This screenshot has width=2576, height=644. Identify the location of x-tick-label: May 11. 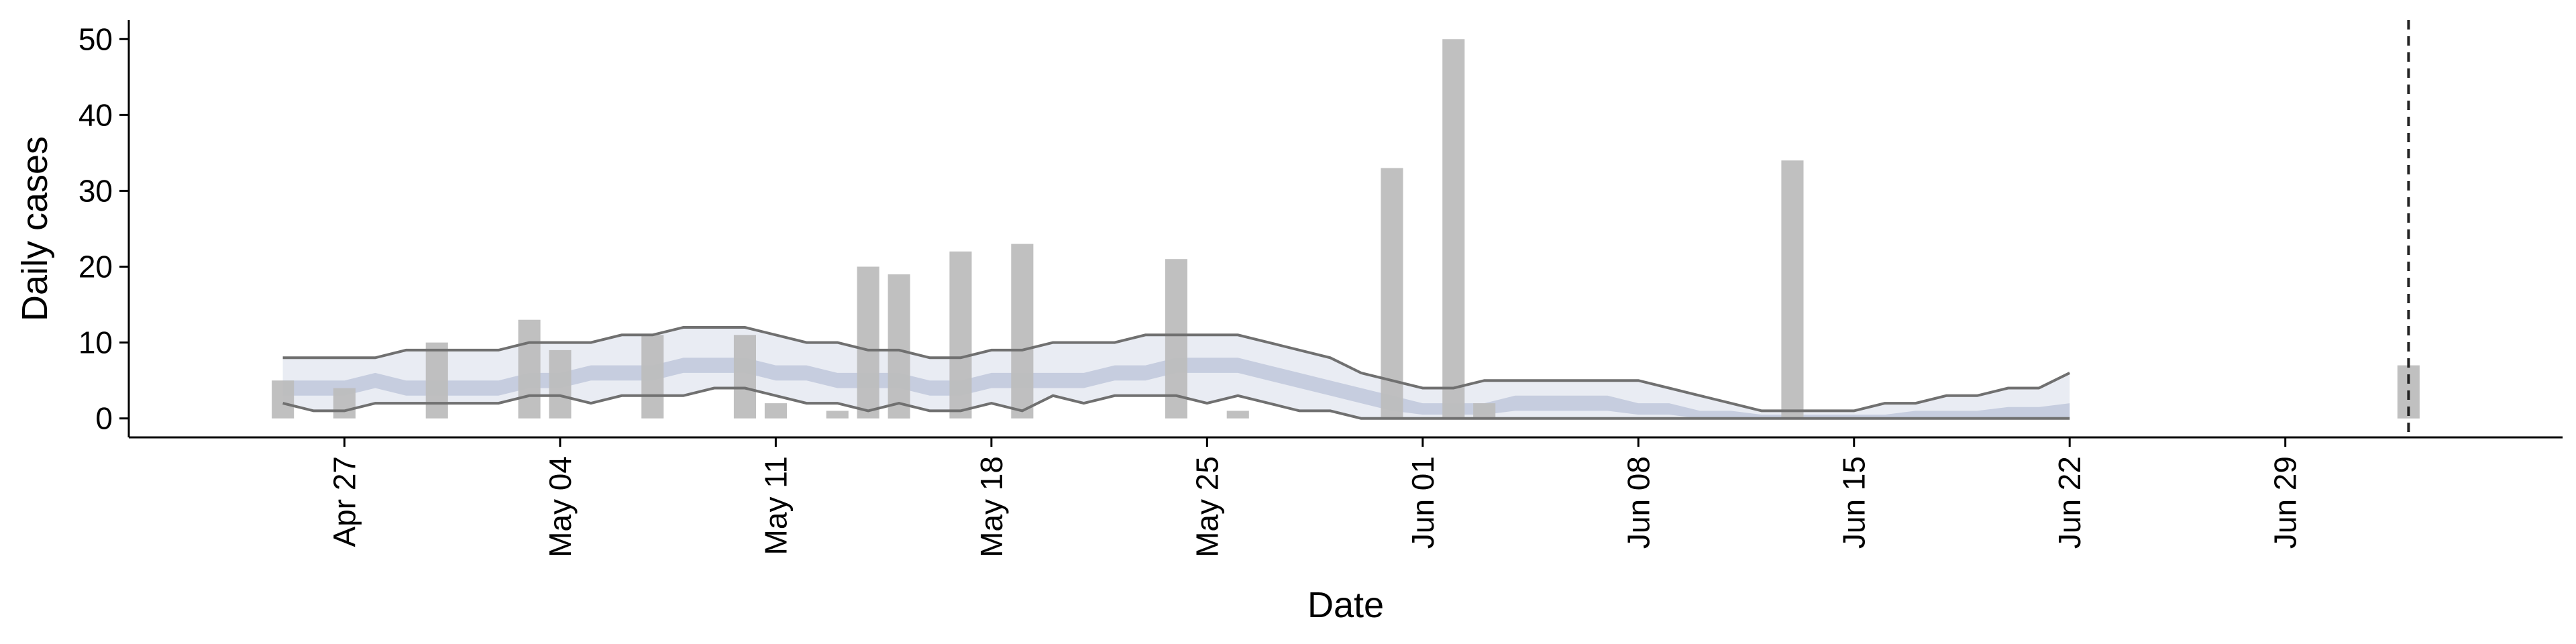
(775, 505).